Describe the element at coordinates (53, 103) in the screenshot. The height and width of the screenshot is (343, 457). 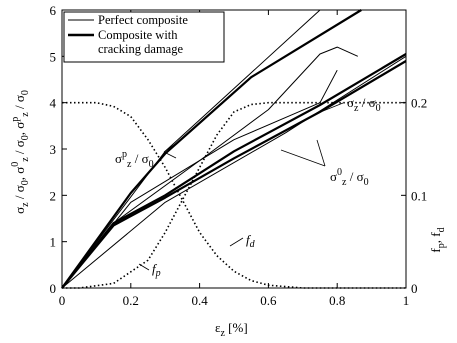
I see `y-left-tick-label: 4` at that location.